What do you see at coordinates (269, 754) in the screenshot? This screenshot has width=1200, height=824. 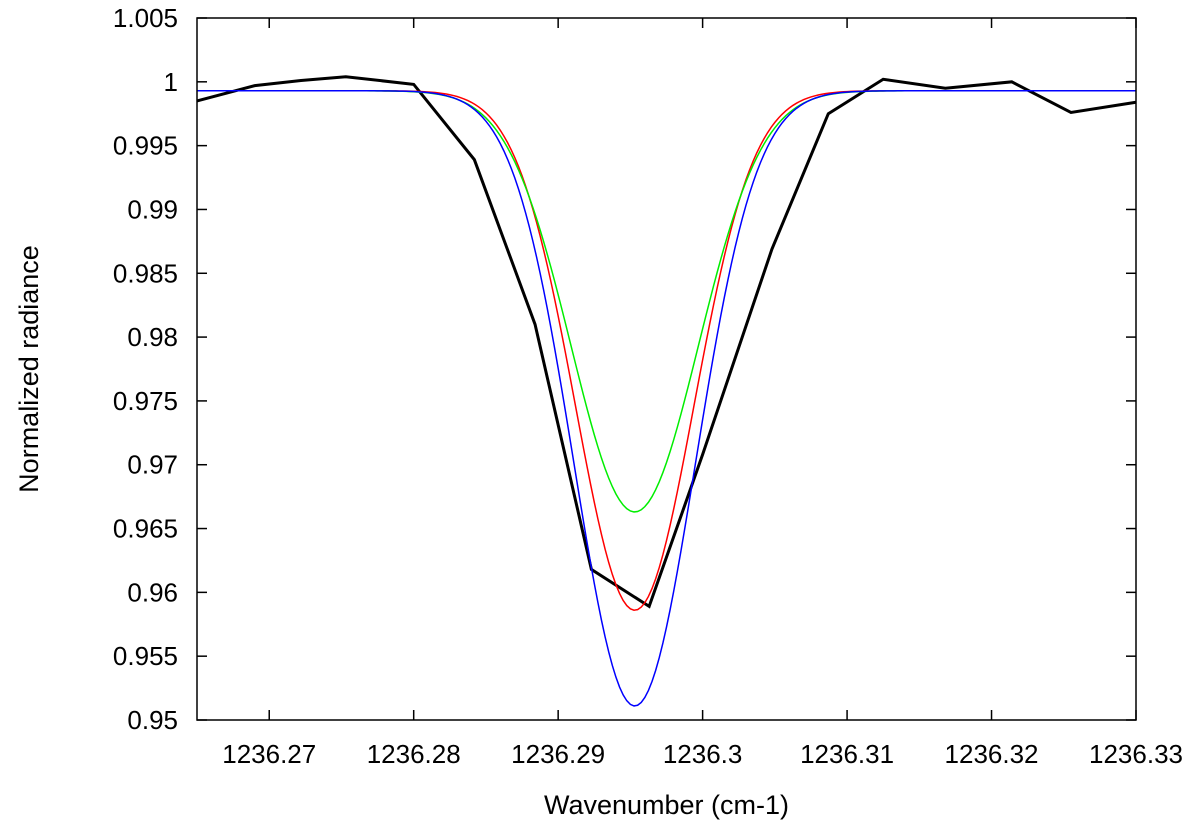 I see `x-tick-label: 1236.27` at bounding box center [269, 754].